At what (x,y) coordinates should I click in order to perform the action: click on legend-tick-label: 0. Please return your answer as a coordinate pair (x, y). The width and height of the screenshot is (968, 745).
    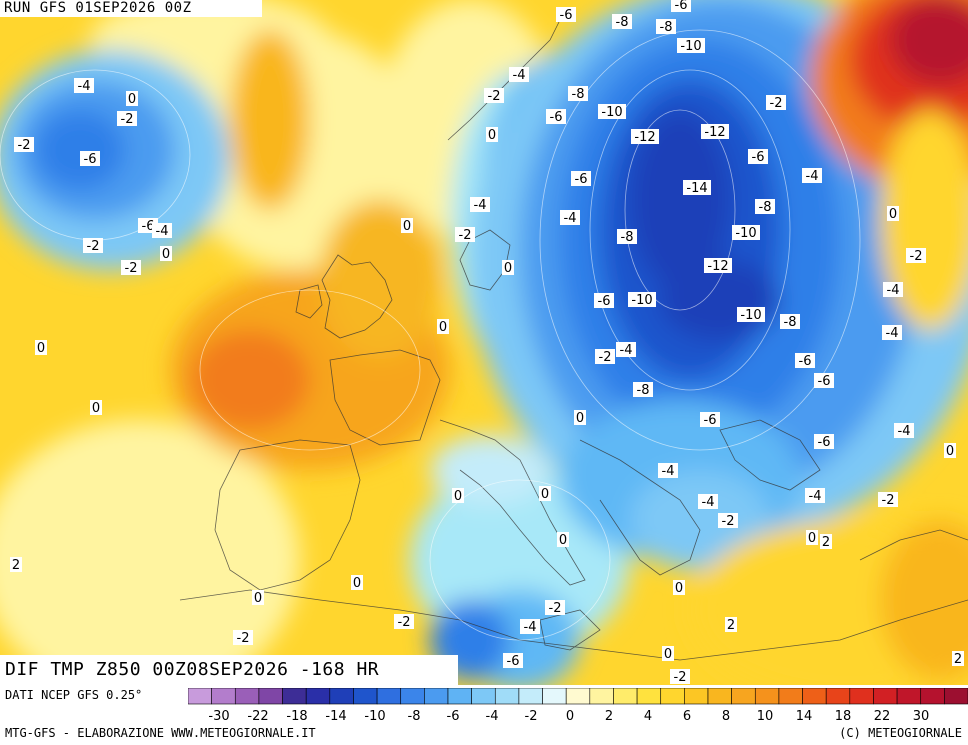
    Looking at the image, I should click on (570, 716).